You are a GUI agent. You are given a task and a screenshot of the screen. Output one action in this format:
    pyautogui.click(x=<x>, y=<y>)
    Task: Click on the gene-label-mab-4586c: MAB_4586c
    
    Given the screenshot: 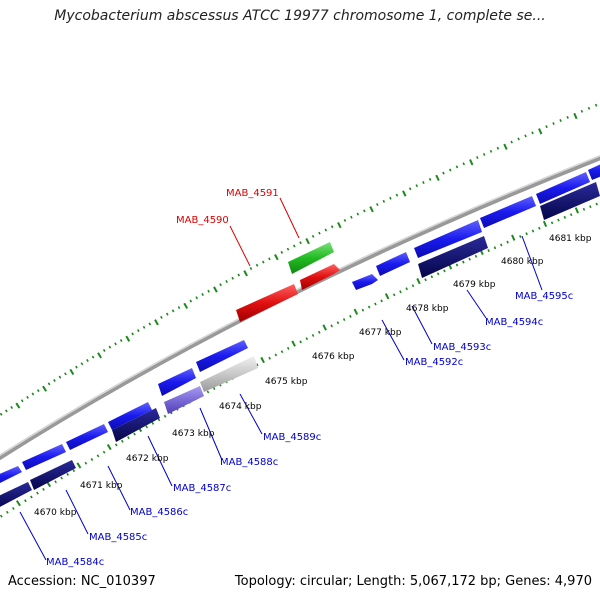 What is the action you would take?
    pyautogui.click(x=159, y=512)
    